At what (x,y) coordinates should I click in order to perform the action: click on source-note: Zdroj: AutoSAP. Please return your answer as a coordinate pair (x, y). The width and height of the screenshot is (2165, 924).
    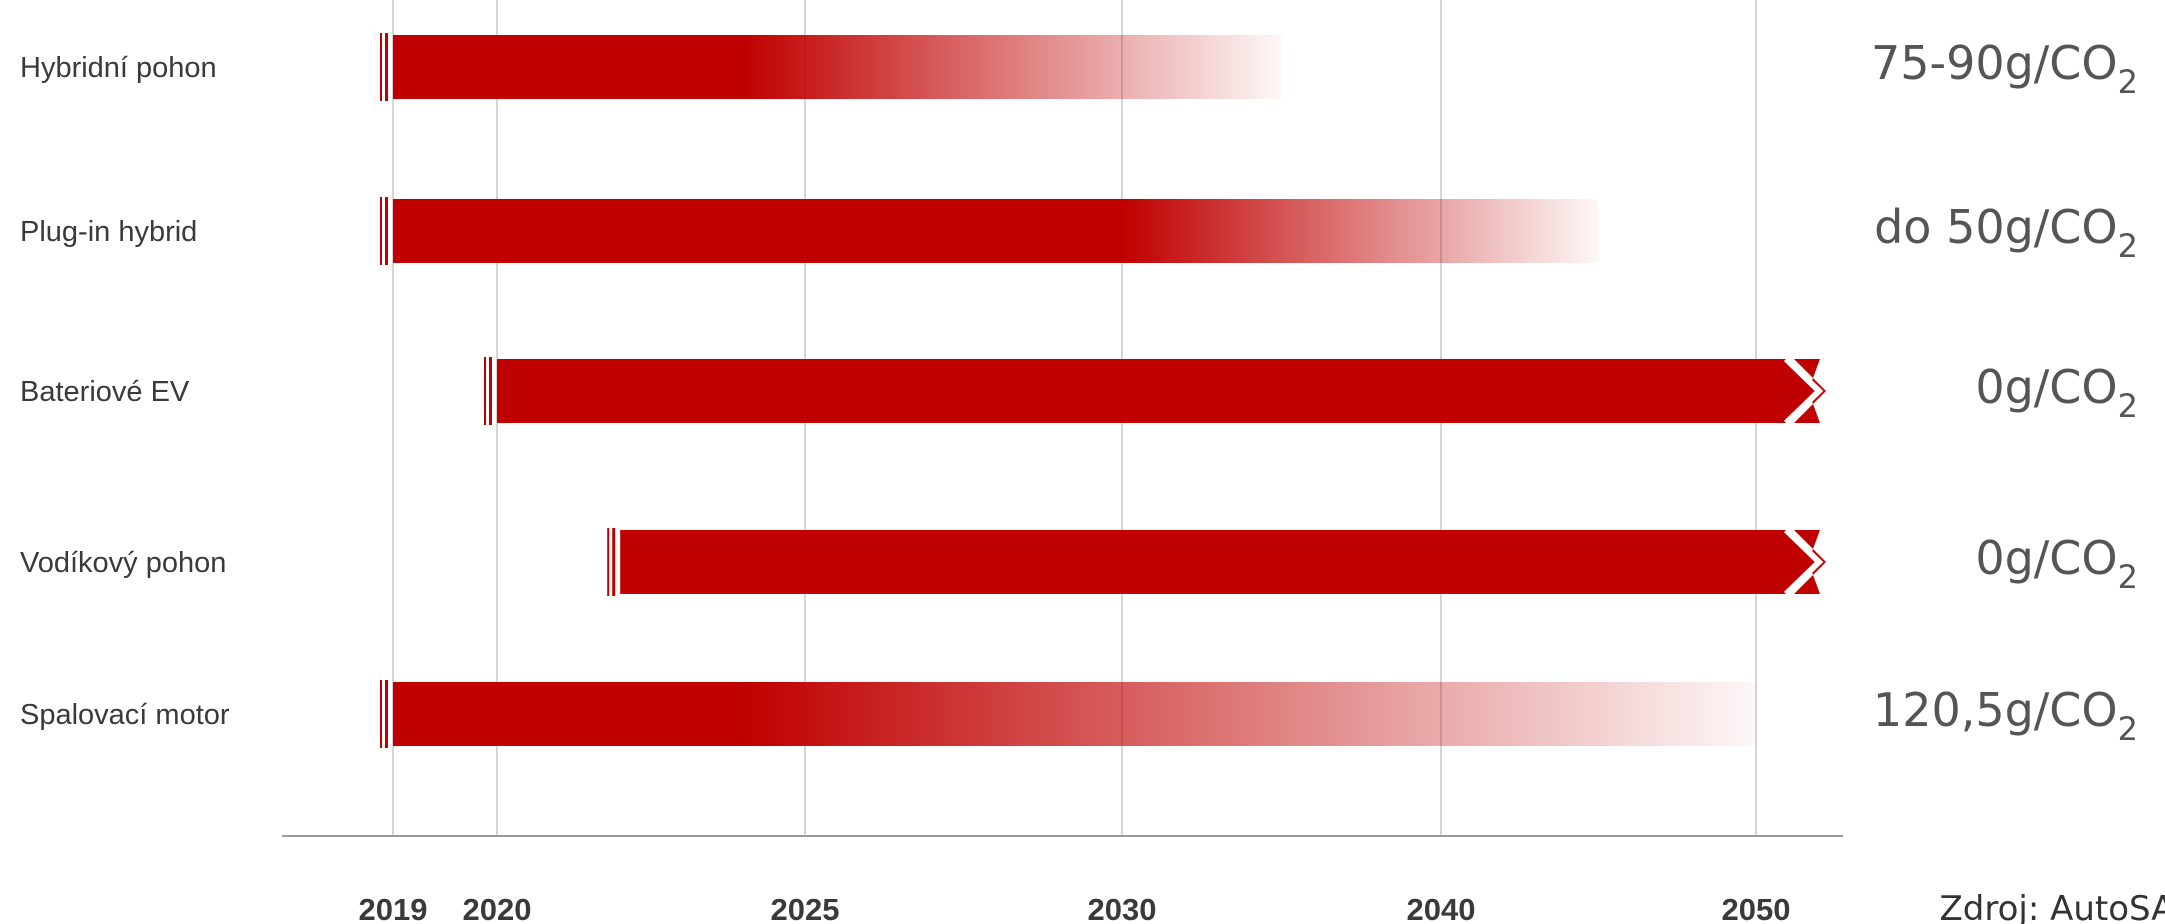
    Looking at the image, I should click on (2052, 906).